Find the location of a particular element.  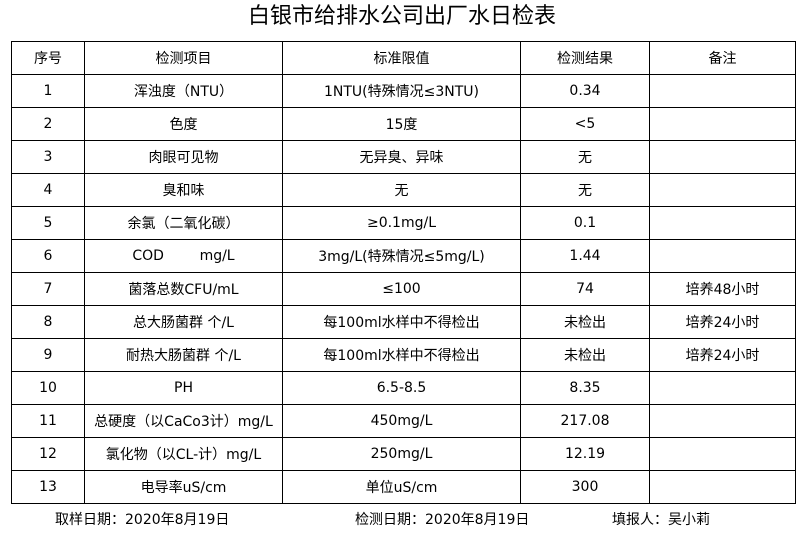

test-item-cell: 电导率uS/cm is located at coordinates (183, 487).